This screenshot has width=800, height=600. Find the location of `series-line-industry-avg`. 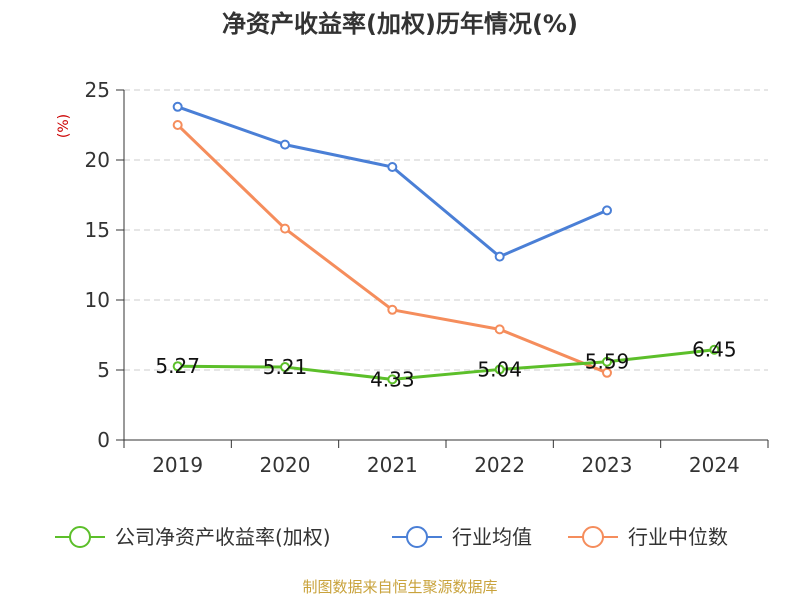

series-line-industry-avg is located at coordinates (392, 182).